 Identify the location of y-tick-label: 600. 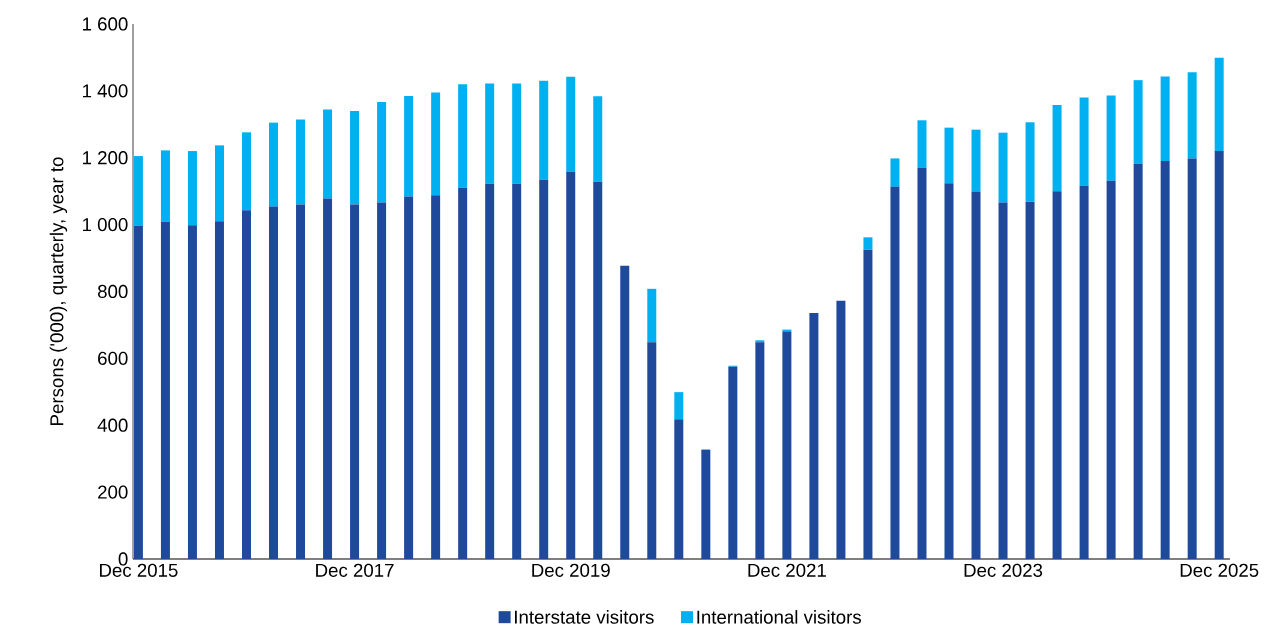
(113, 358).